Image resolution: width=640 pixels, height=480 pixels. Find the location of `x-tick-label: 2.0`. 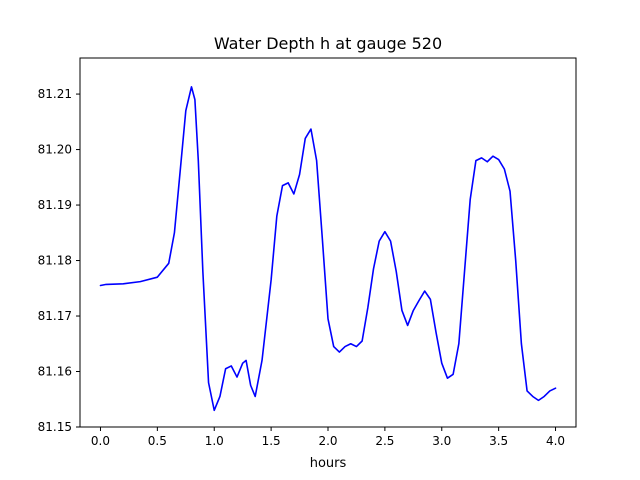

x-tick-label: 2.0 is located at coordinates (327, 441).